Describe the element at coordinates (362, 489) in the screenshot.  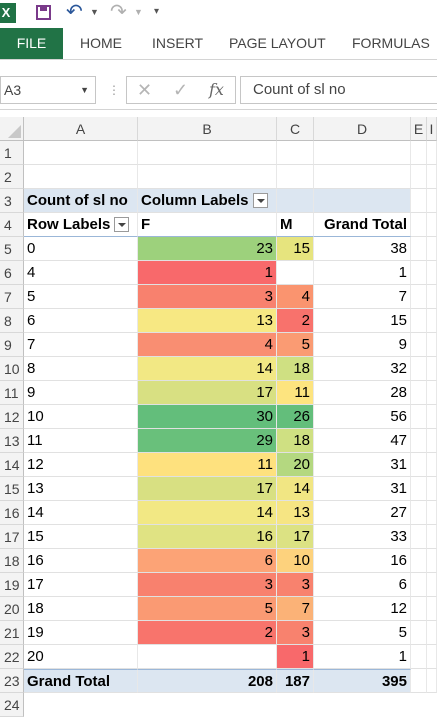
I see `row-total: 31` at that location.